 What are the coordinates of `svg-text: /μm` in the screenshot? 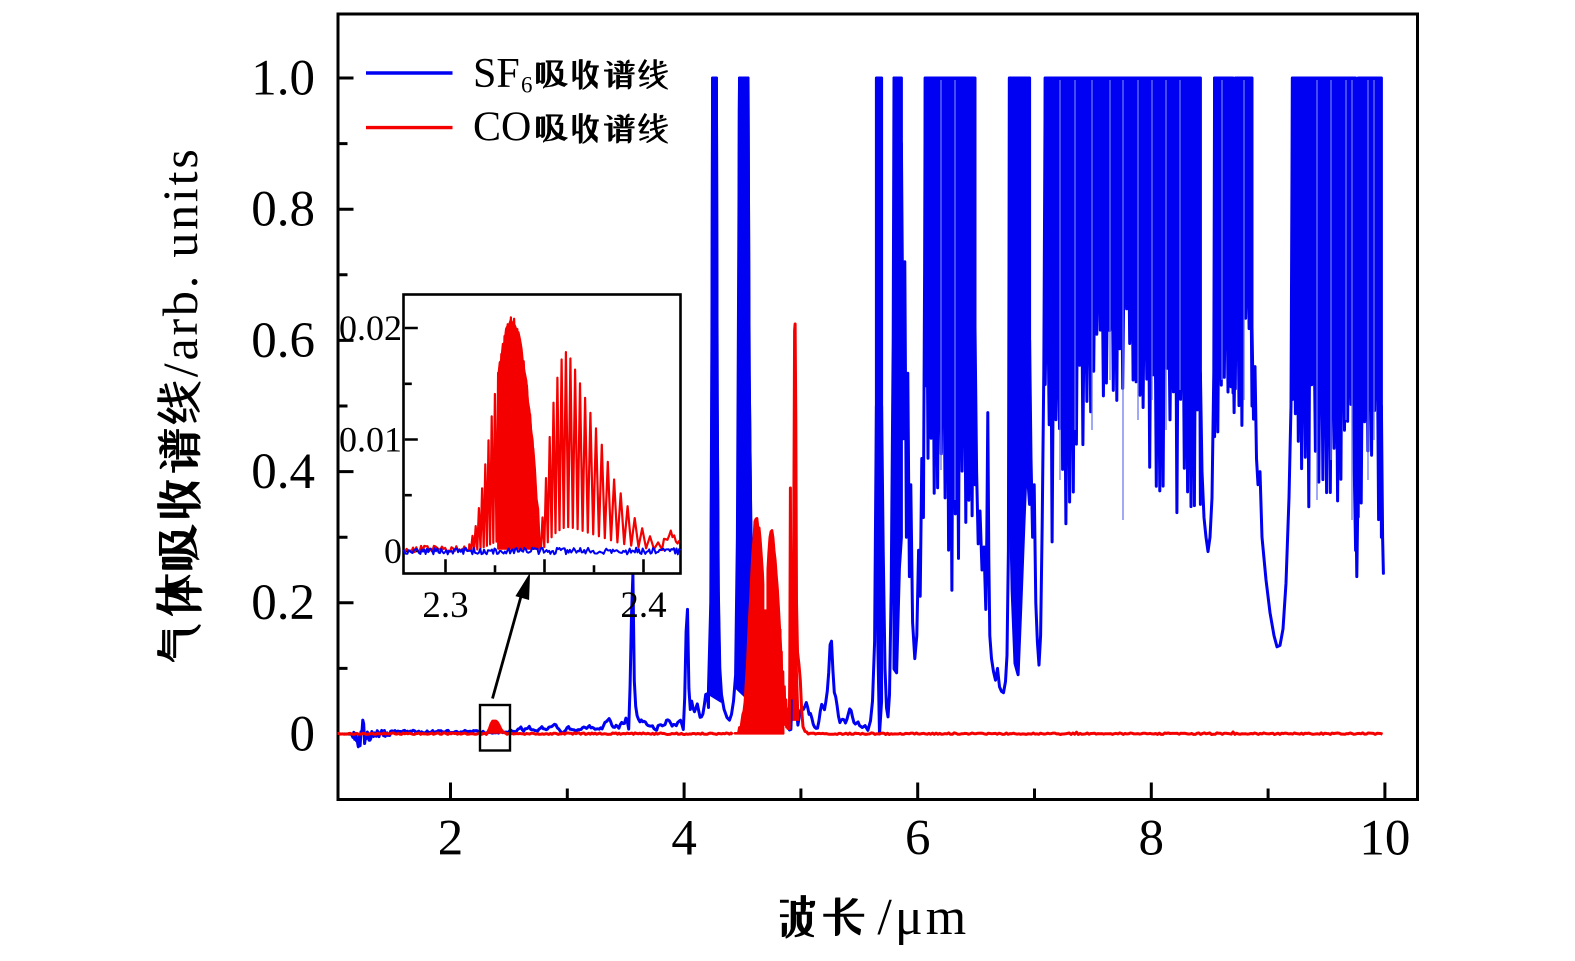 It's located at (923, 917).